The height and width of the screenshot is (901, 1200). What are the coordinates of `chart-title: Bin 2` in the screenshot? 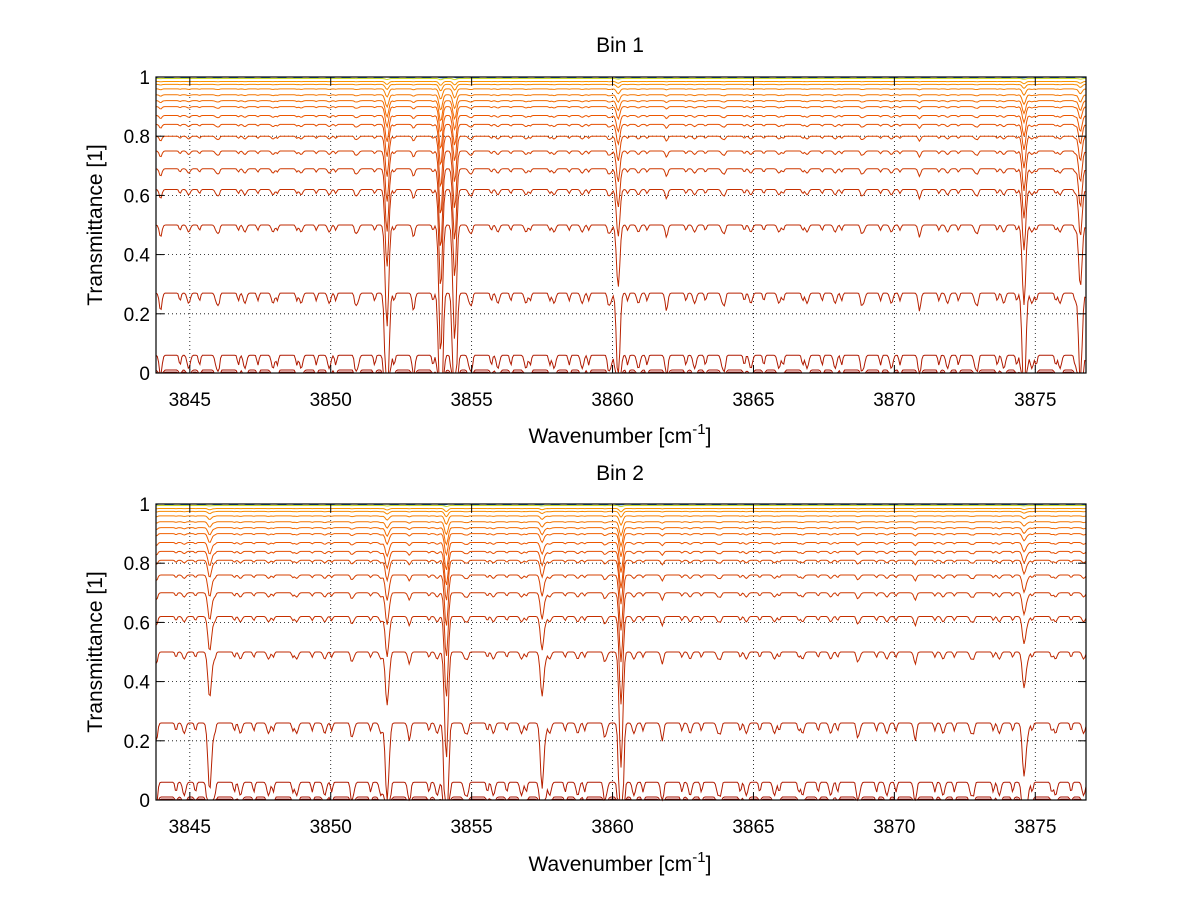 It's located at (620, 473).